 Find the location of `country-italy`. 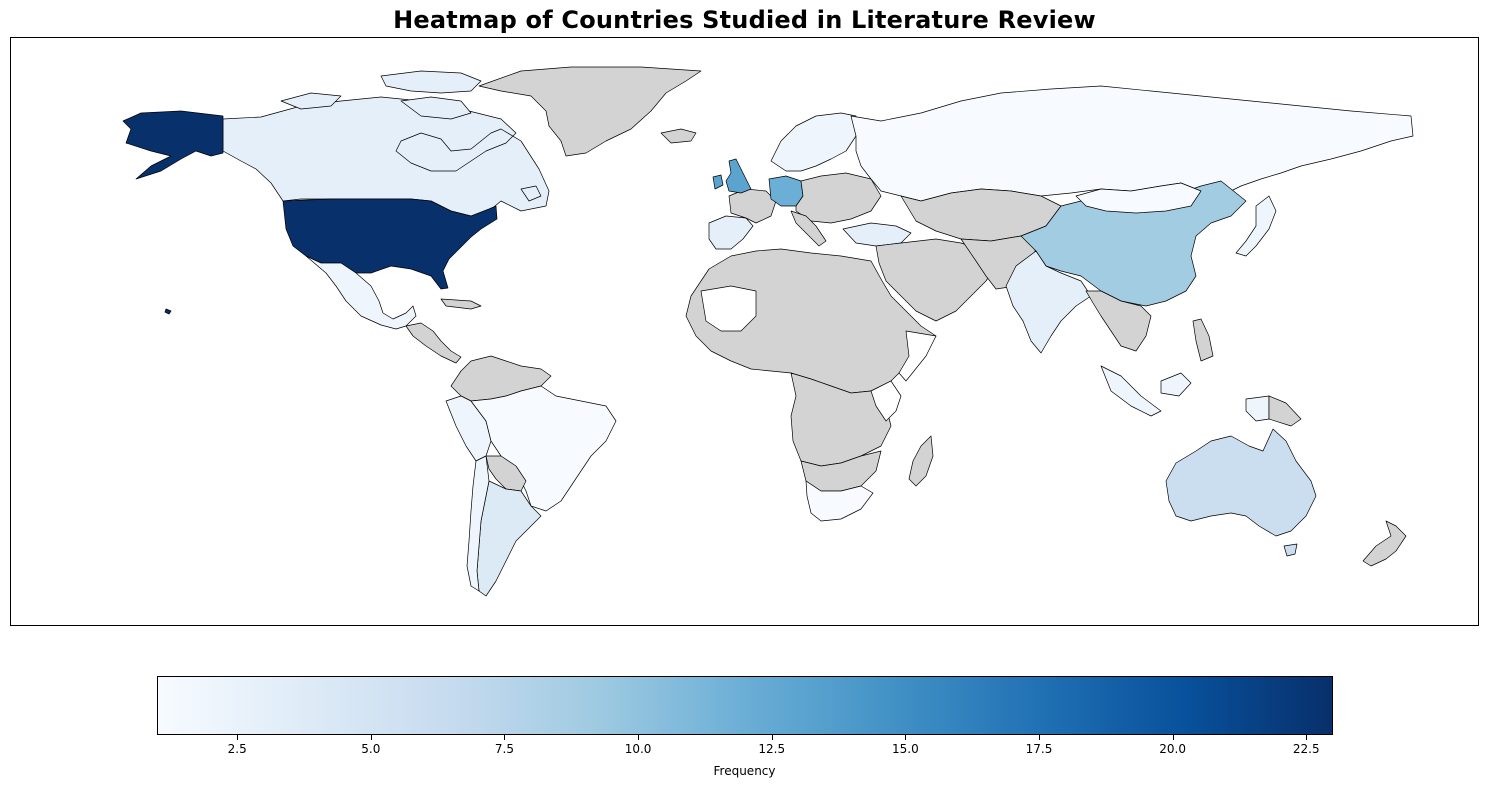

country-italy is located at coordinates (808, 228).